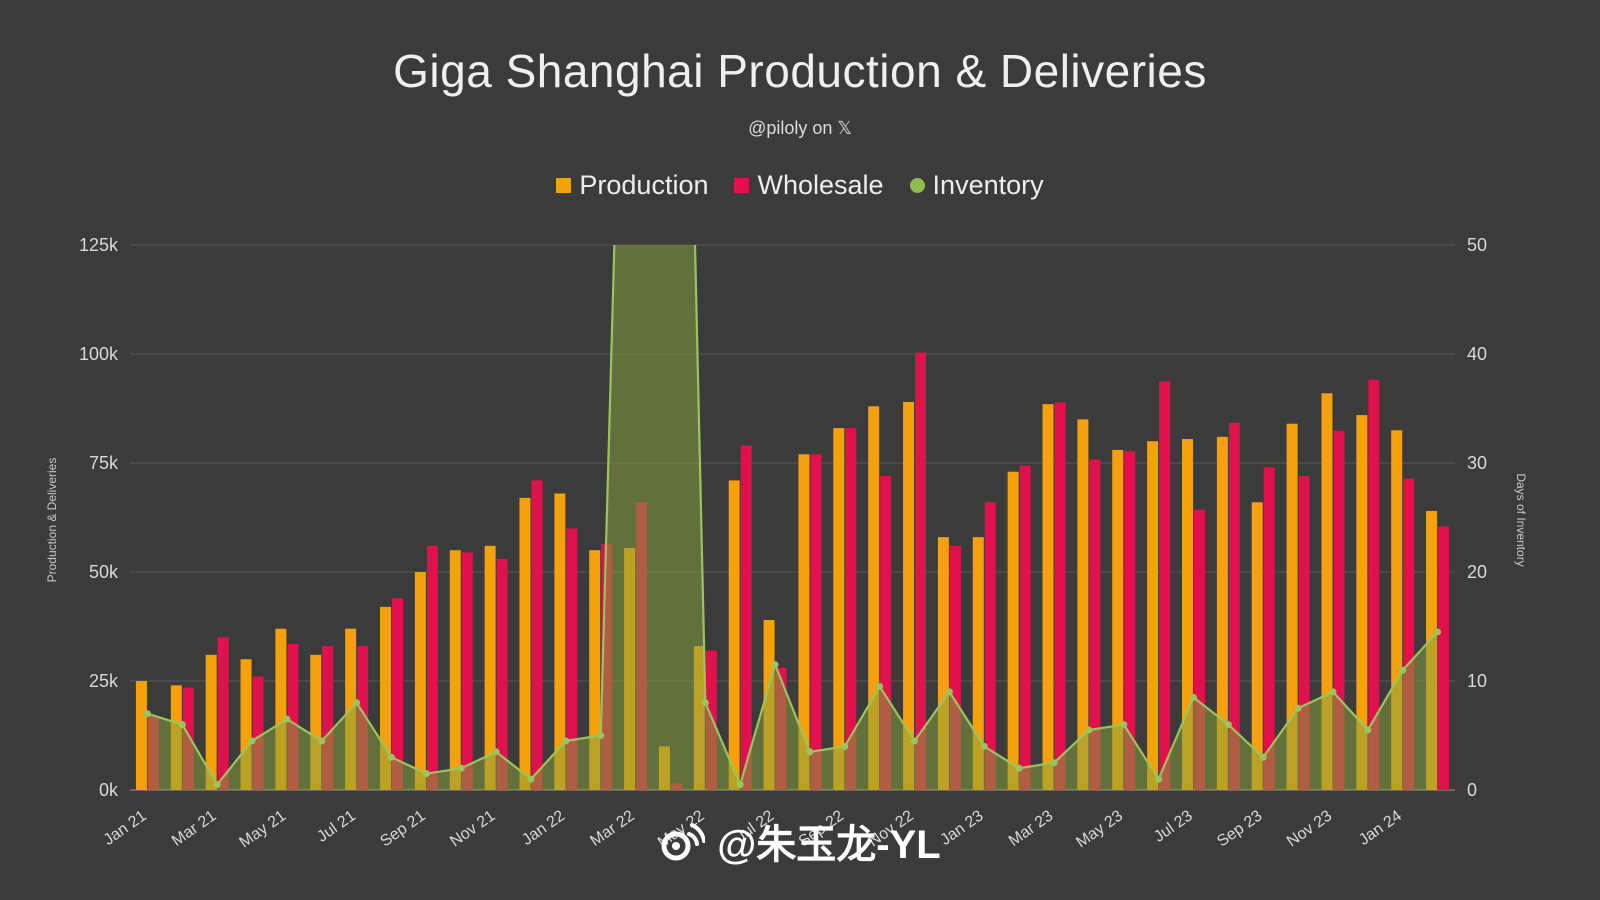  I want to click on watermark: @朱玉龙-YL, so click(800, 841).